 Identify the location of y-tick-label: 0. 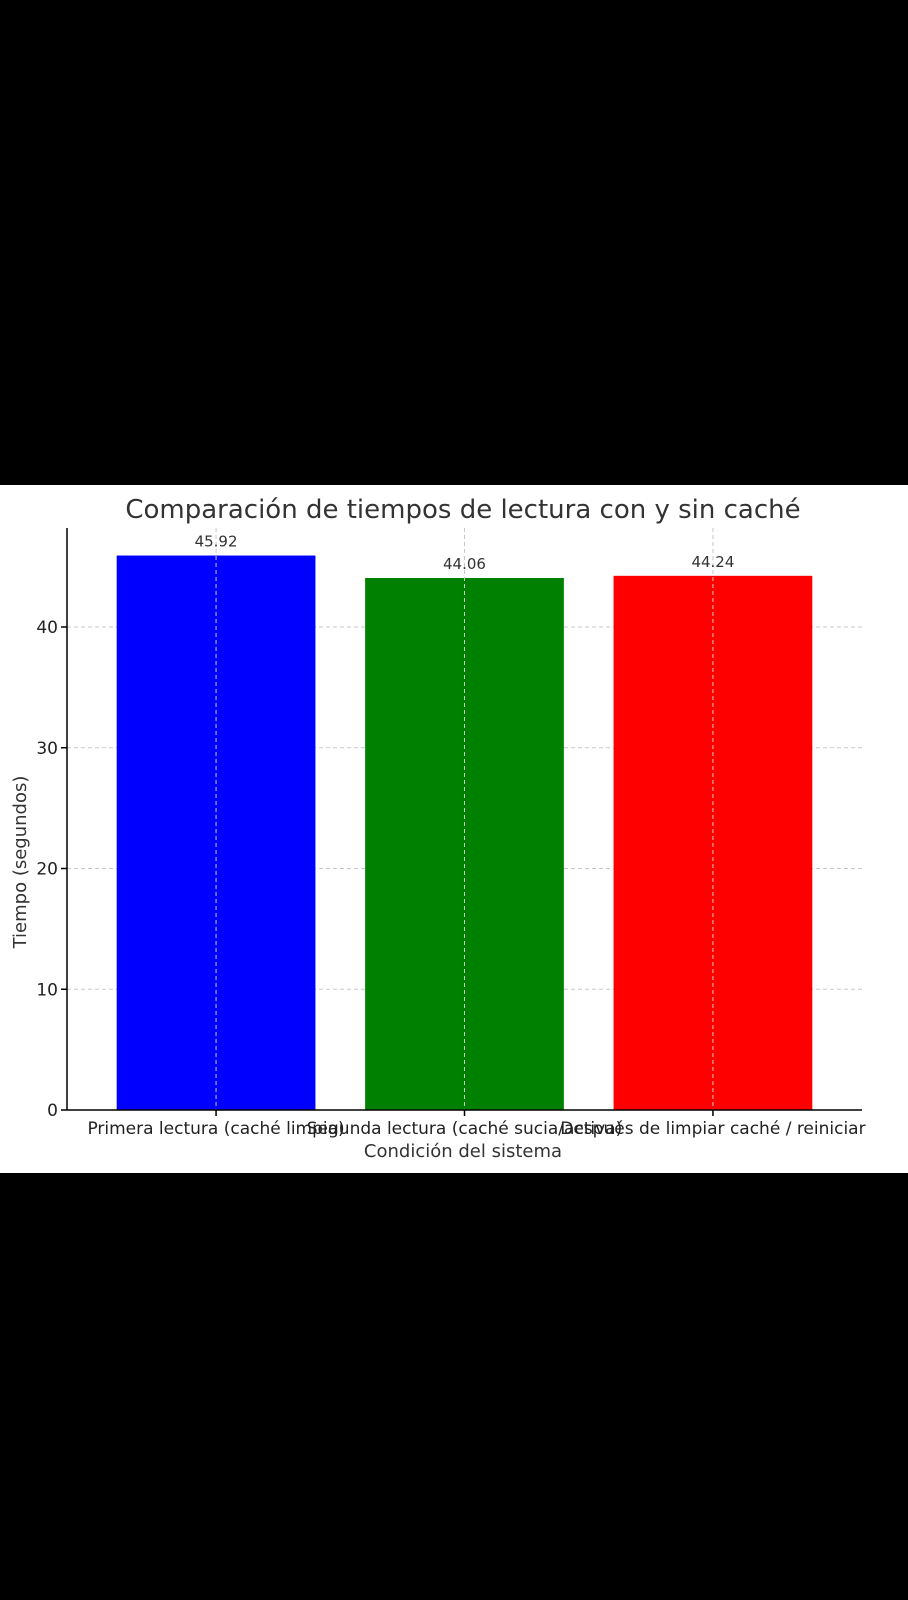
(52, 1111).